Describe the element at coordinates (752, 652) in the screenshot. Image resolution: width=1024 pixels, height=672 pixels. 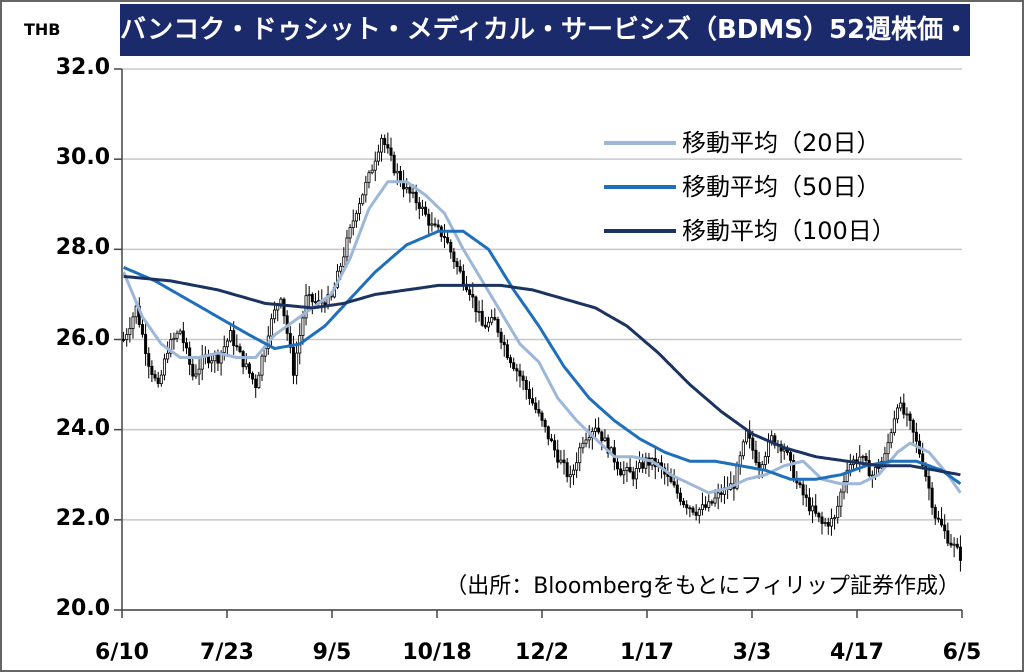
I see `x-tick-label: 3/3` at that location.